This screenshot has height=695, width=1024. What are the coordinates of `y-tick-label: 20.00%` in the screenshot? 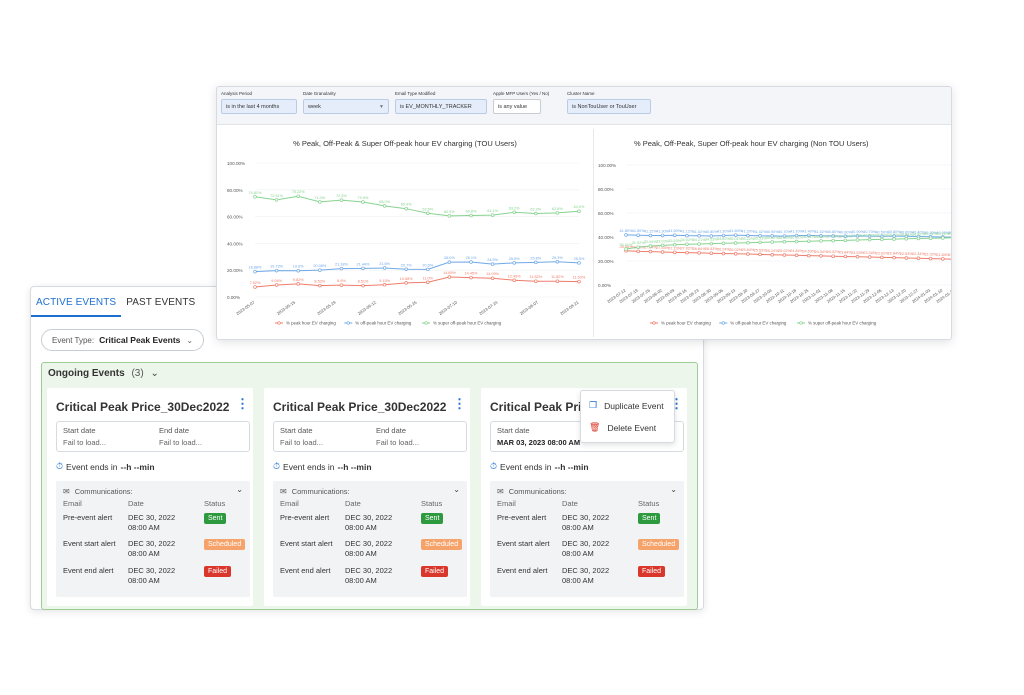 It's located at (235, 270).